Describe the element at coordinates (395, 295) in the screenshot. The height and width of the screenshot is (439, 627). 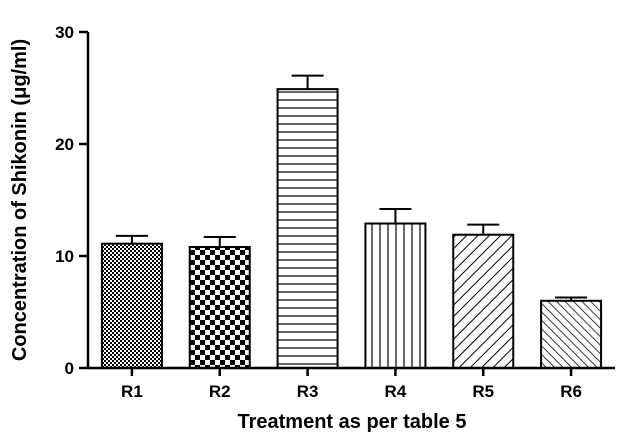
I see `bar-r4` at that location.